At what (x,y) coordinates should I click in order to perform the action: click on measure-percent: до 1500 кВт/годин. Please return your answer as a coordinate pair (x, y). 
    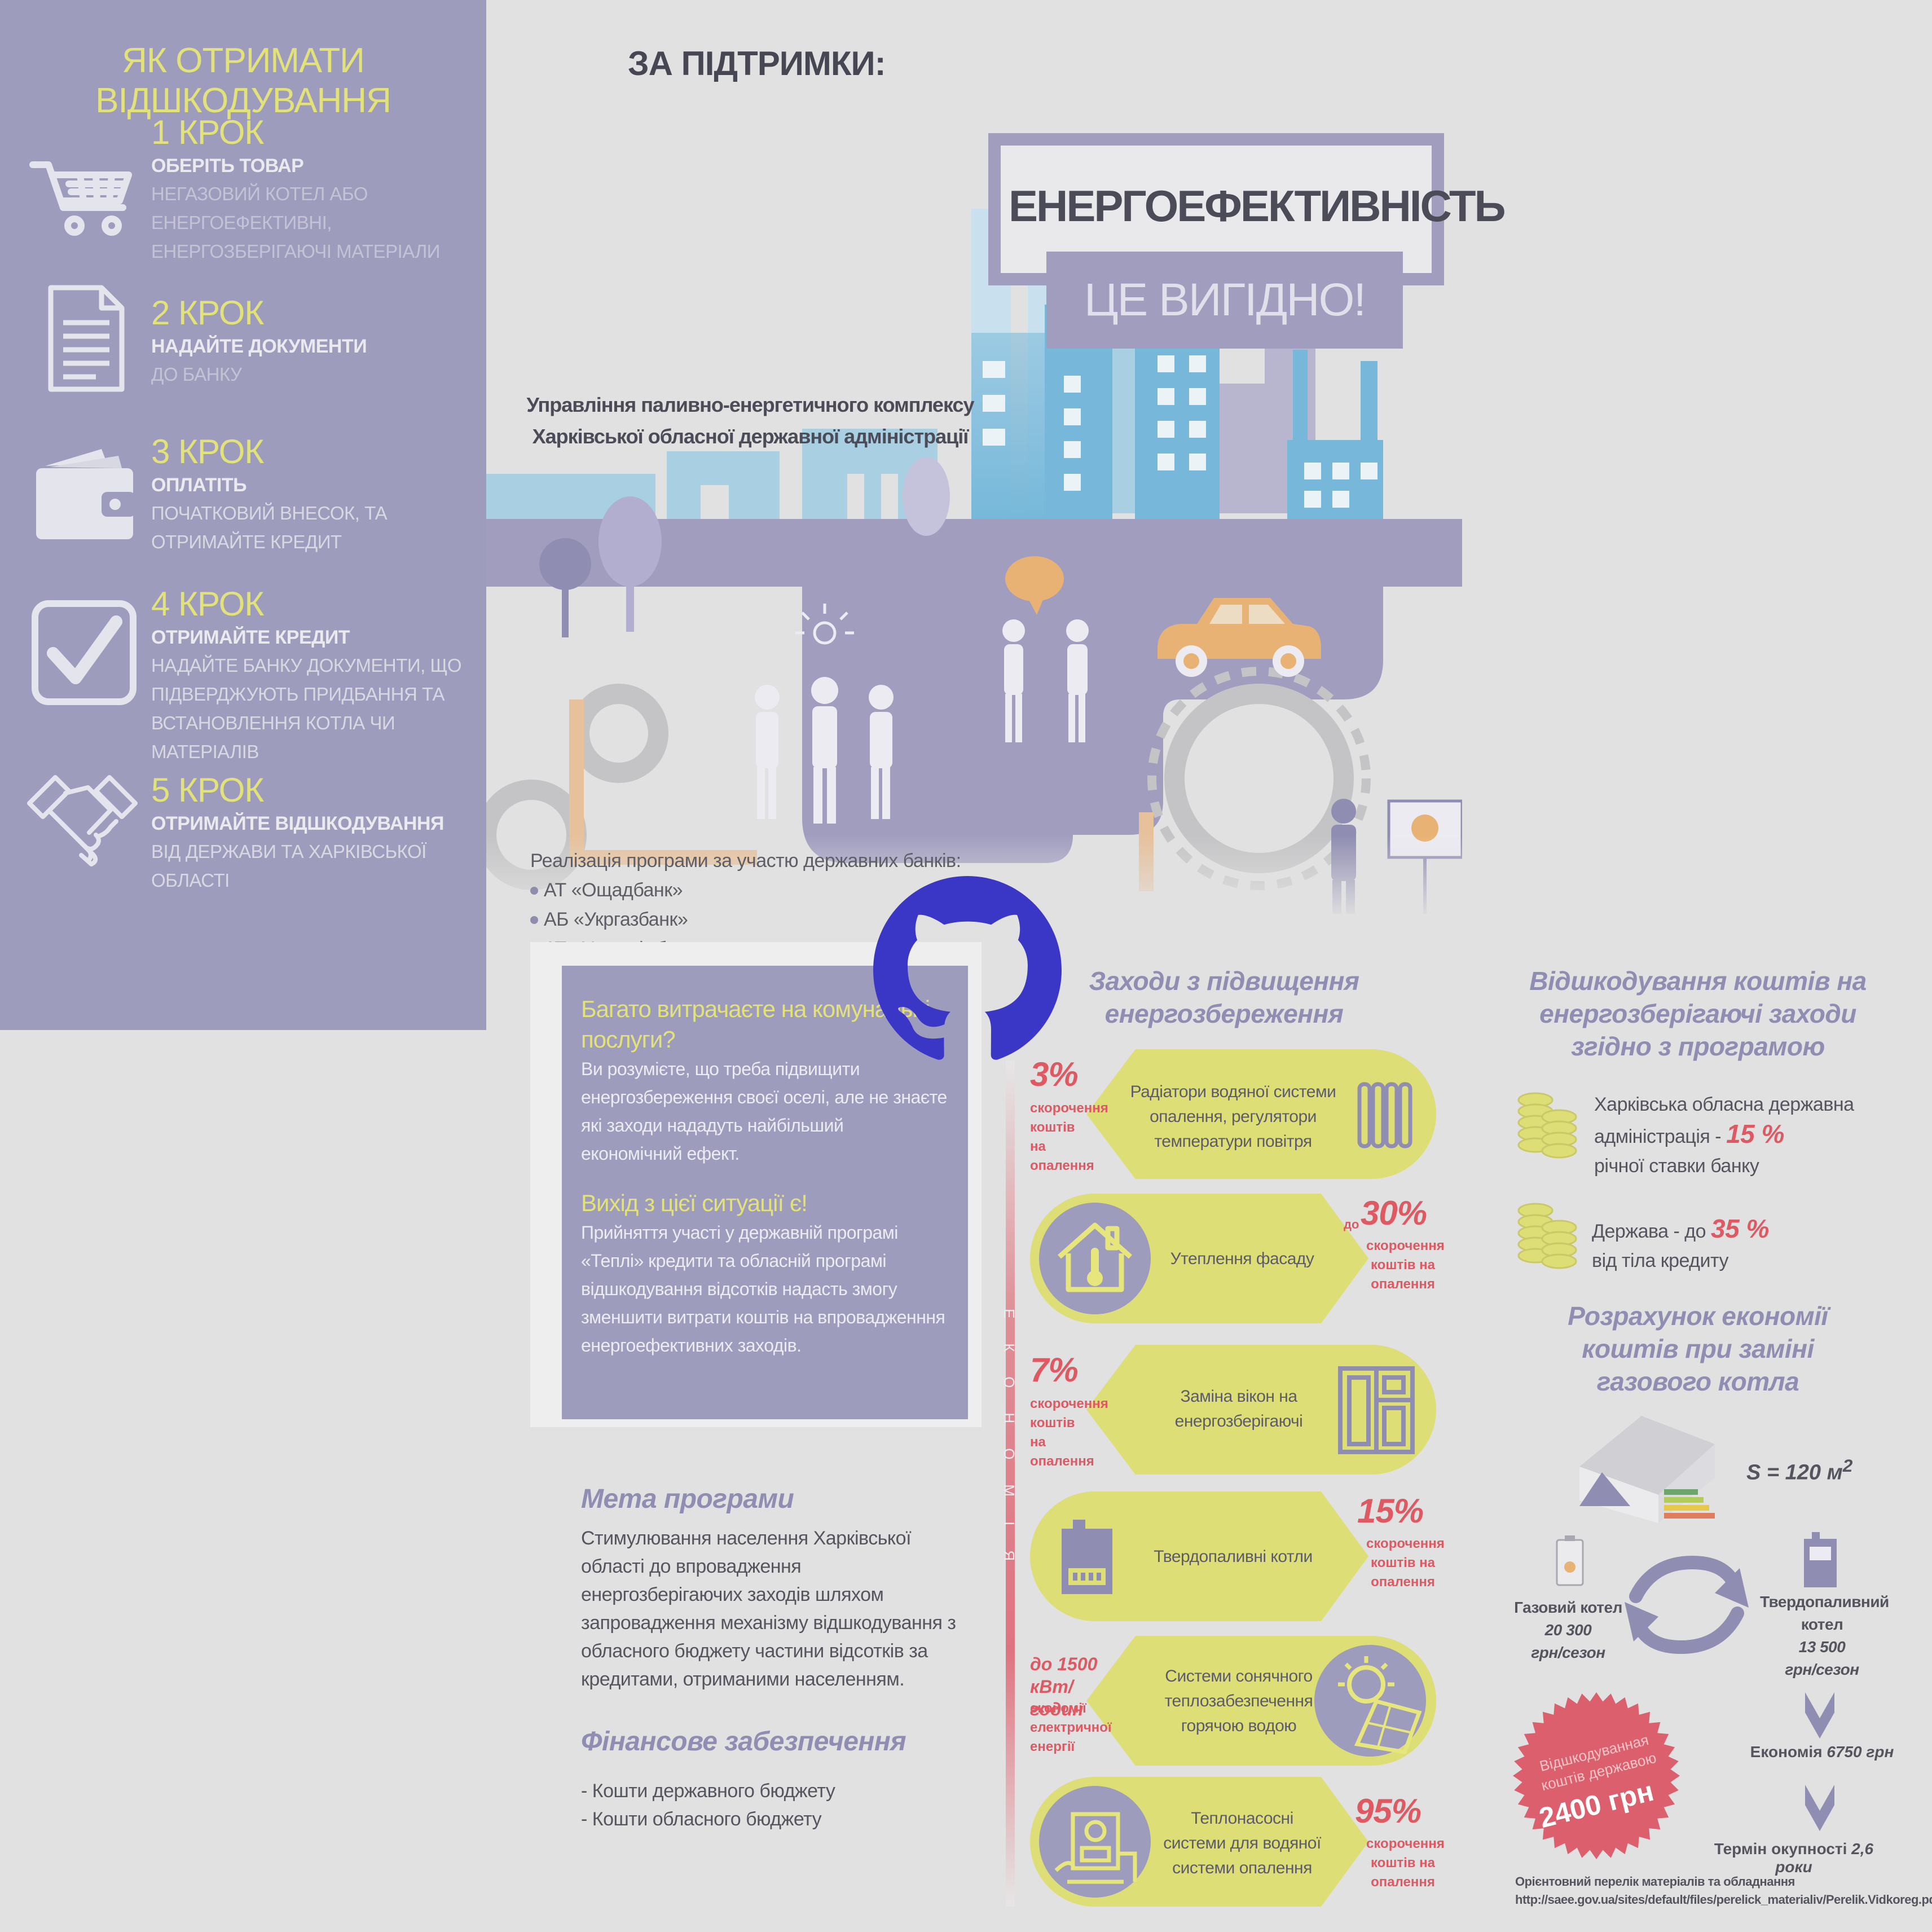
    Looking at the image, I should click on (1072, 1686).